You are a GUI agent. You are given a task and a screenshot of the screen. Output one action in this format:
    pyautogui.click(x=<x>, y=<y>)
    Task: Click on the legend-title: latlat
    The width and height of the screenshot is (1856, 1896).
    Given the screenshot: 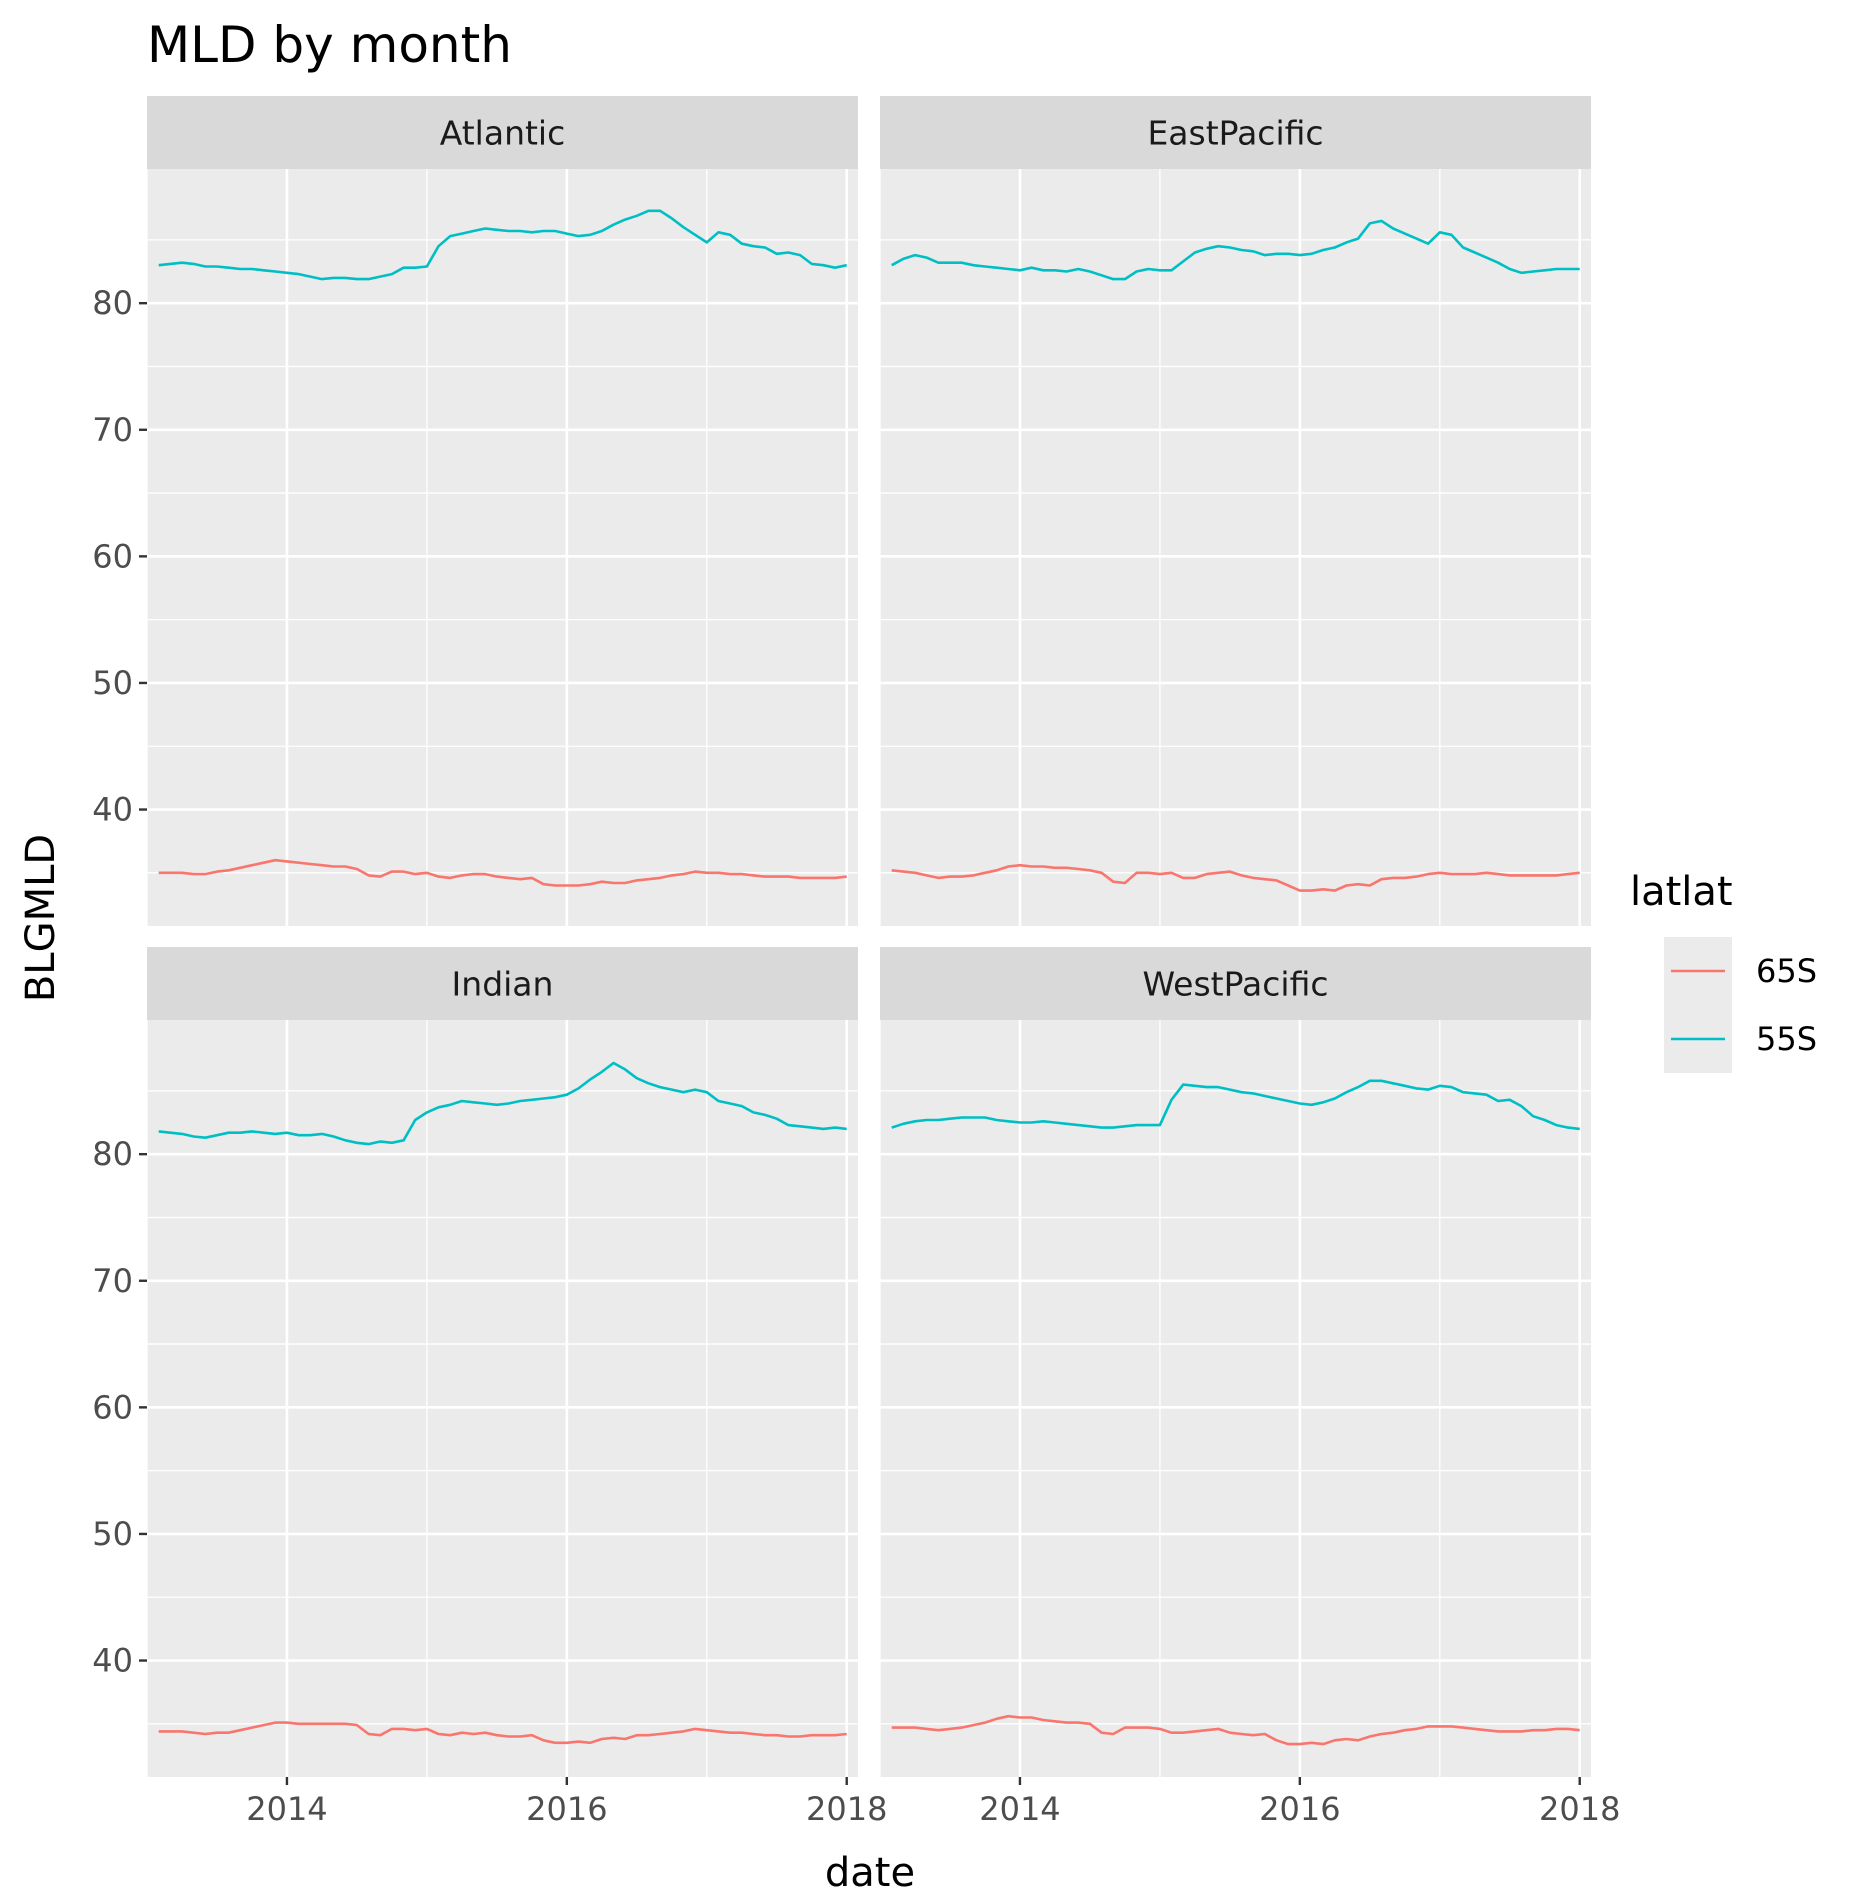 What is the action you would take?
    pyautogui.click(x=1681, y=892)
    